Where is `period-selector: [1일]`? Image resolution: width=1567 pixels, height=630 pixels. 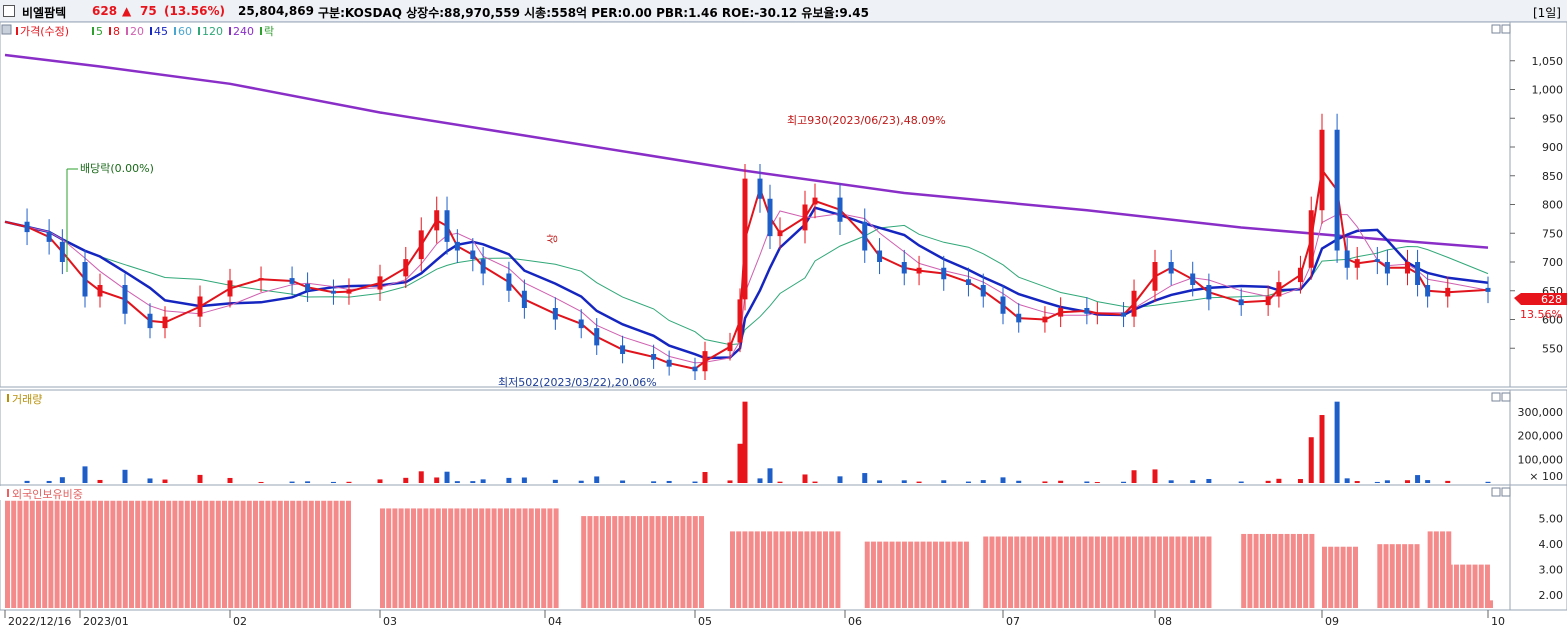
period-selector: [1일] is located at coordinates (1546, 13).